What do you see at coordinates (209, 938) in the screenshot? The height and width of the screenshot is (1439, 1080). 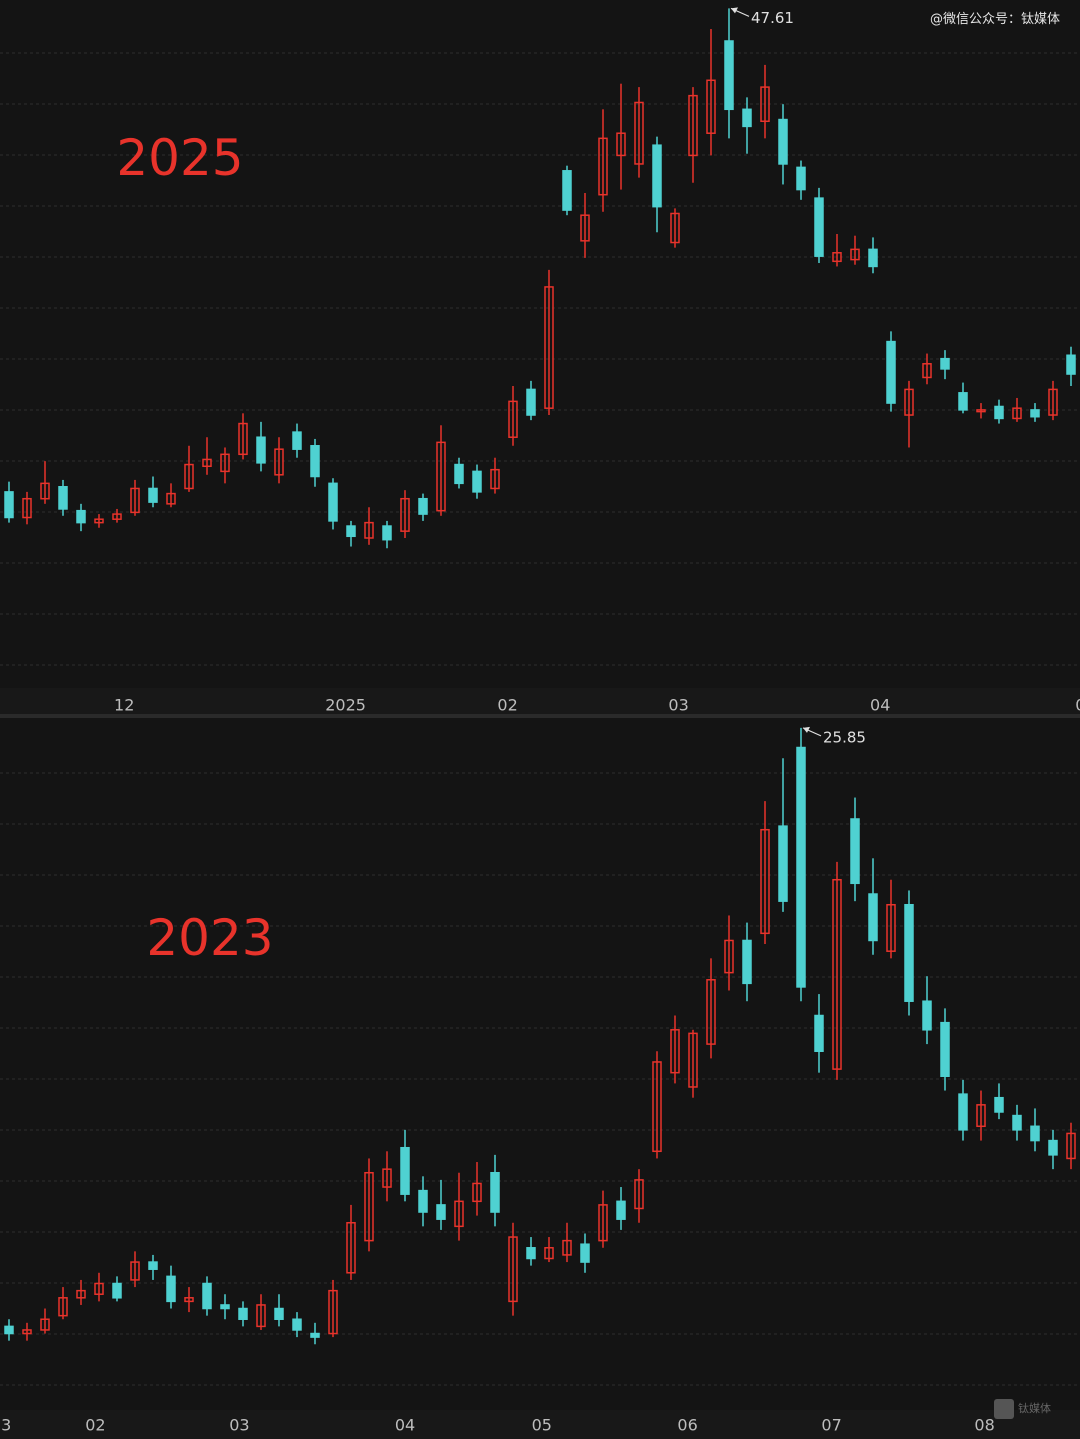 I see `year-label: 2023` at bounding box center [209, 938].